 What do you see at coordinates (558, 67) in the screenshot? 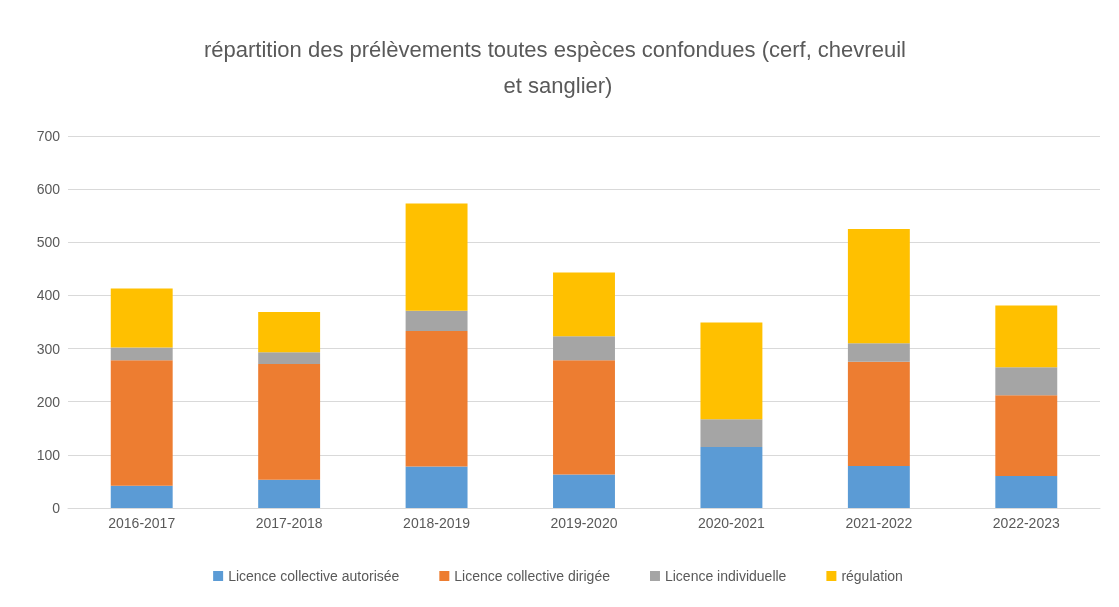
I see `chart-title: répartition des prélèvements toutes espèces confondues (cerf, chevreuil et sanglier)` at bounding box center [558, 67].